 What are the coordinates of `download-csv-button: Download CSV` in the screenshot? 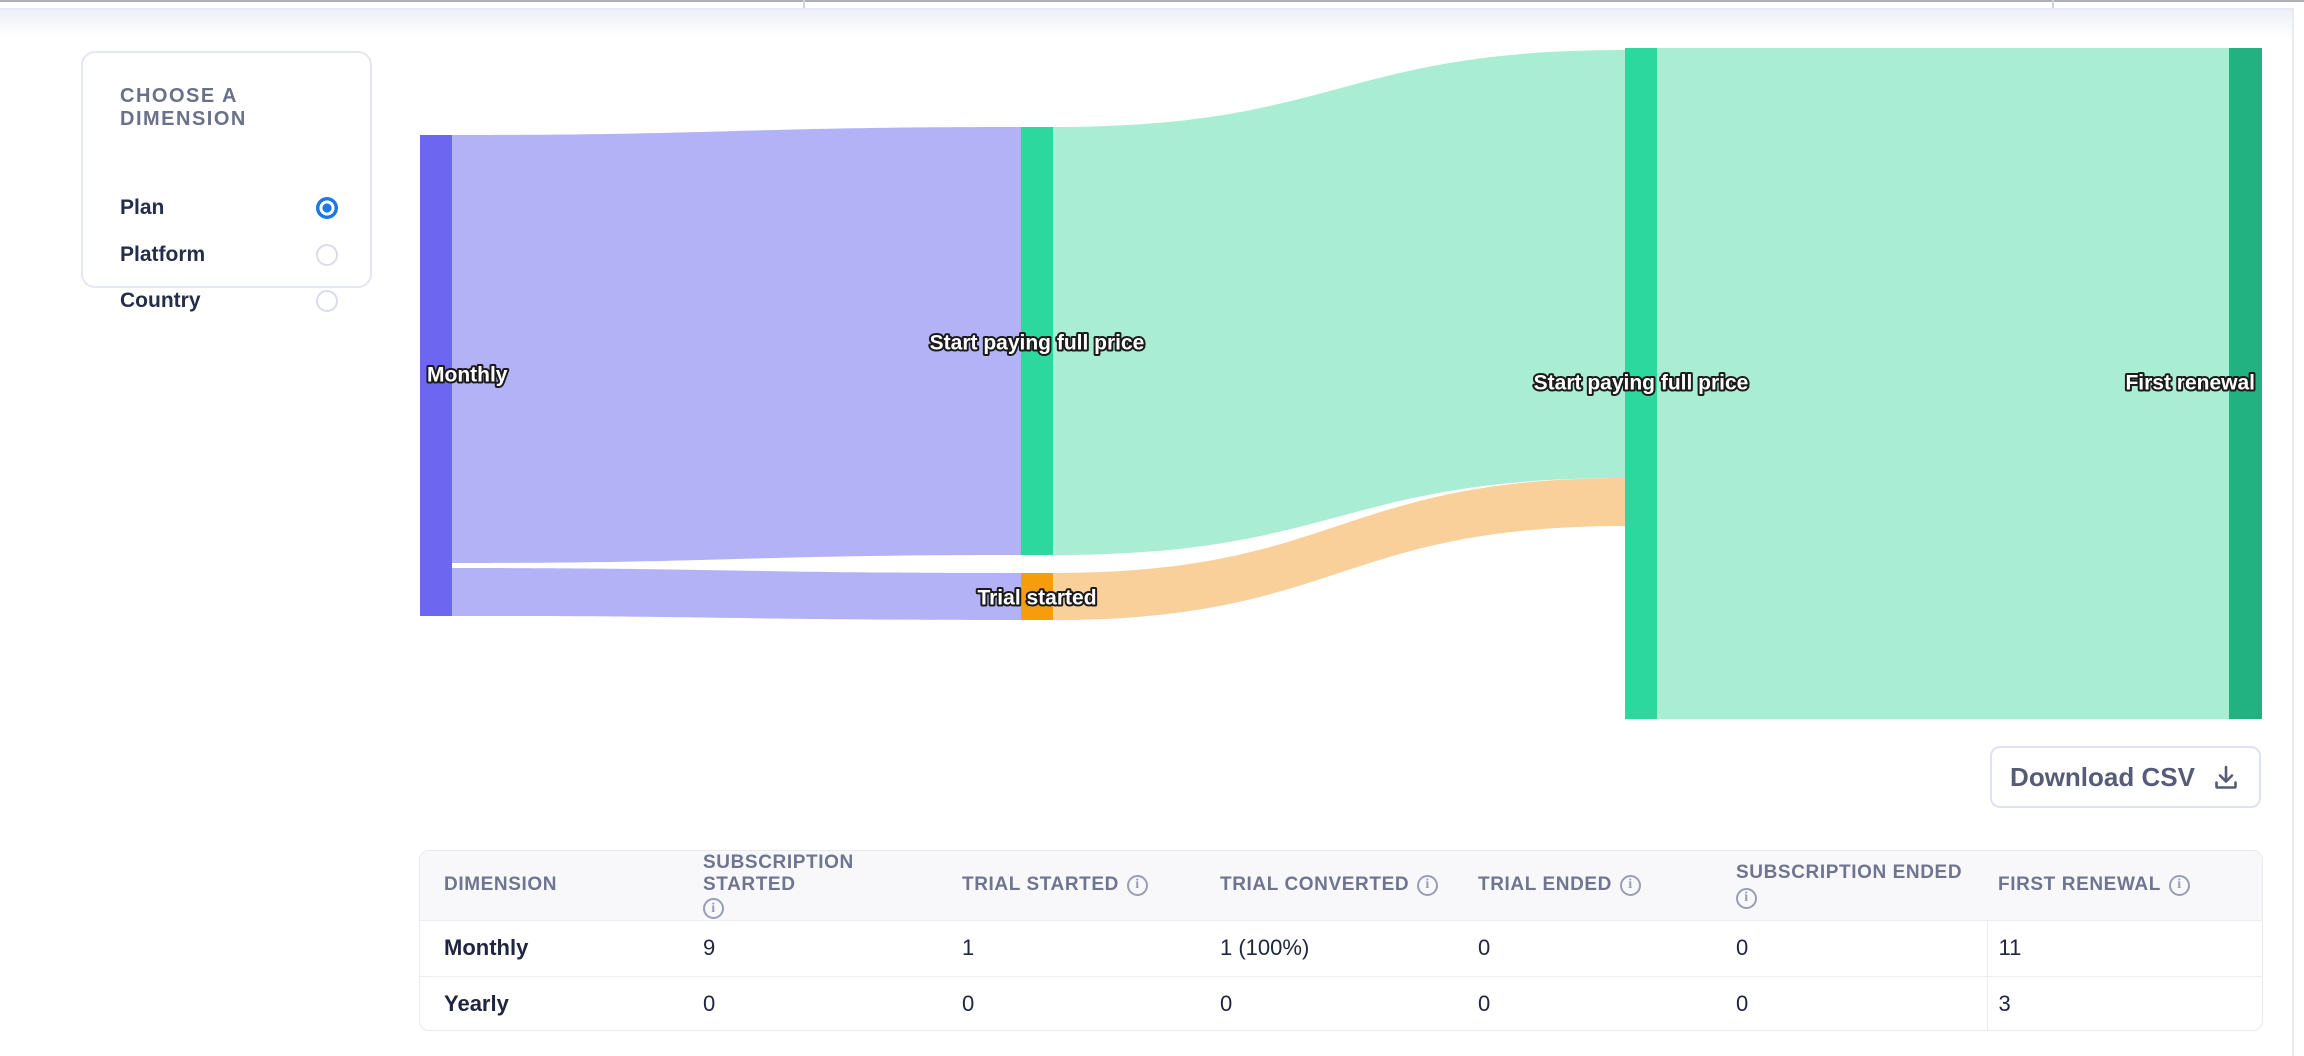 It's located at (2125, 777).